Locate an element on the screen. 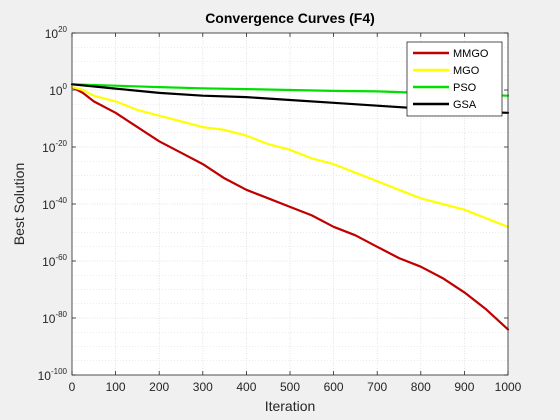 The image size is (560, 420). x-tick-label: 900 is located at coordinates (464, 387).